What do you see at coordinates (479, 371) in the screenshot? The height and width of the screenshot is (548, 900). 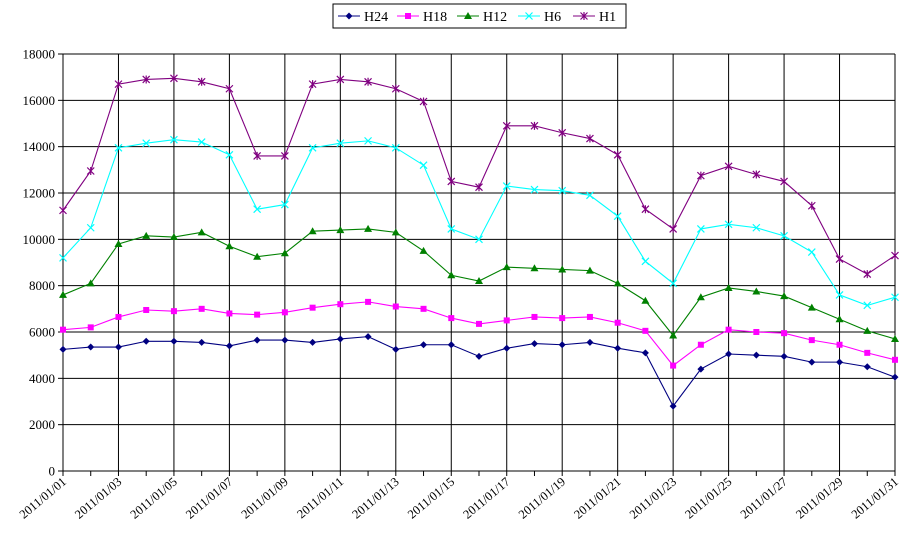 I see `series-h24` at bounding box center [479, 371].